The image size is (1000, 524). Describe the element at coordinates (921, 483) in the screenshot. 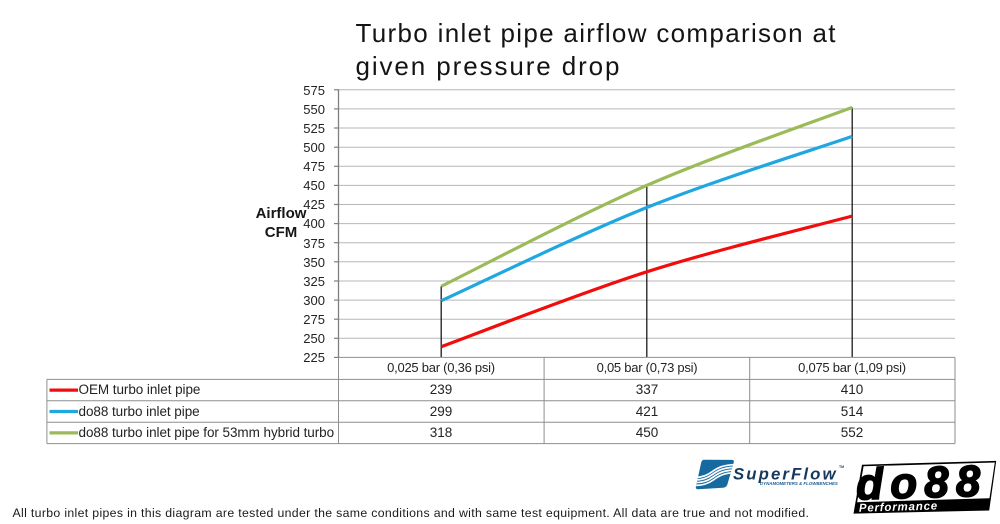

I see `svg-text: do88` at that location.